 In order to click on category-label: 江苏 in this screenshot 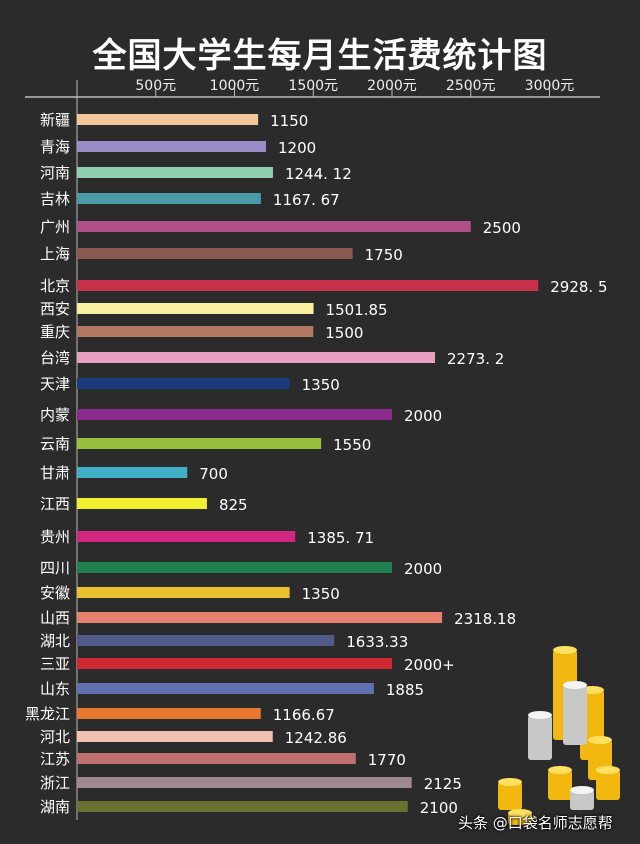, I will do `click(55, 759)`.